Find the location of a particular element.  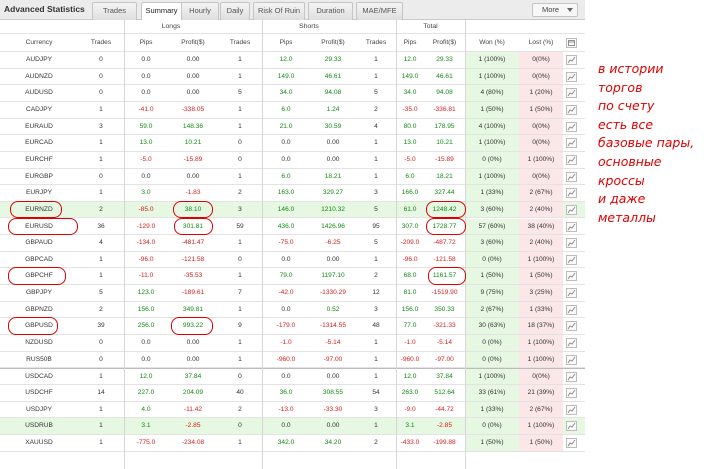

window-icon is located at coordinates (571, 43).